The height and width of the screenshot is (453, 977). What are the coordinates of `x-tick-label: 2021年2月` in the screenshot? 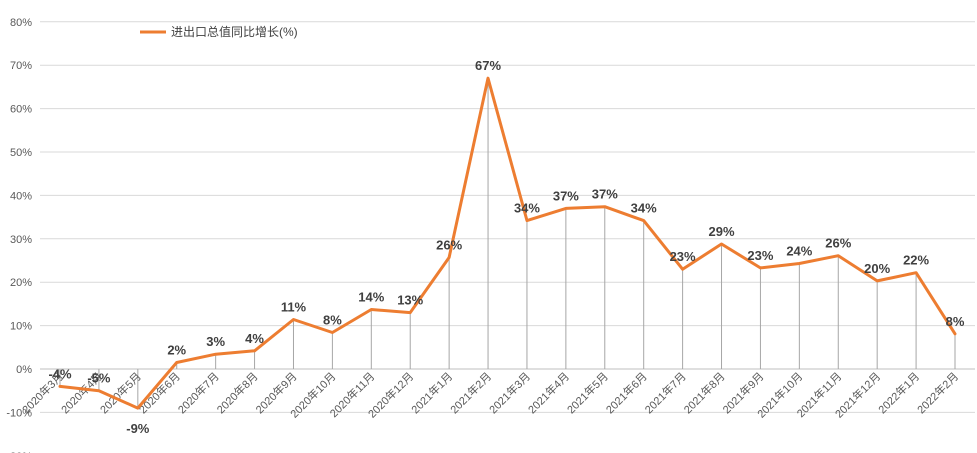 It's located at (470, 392).